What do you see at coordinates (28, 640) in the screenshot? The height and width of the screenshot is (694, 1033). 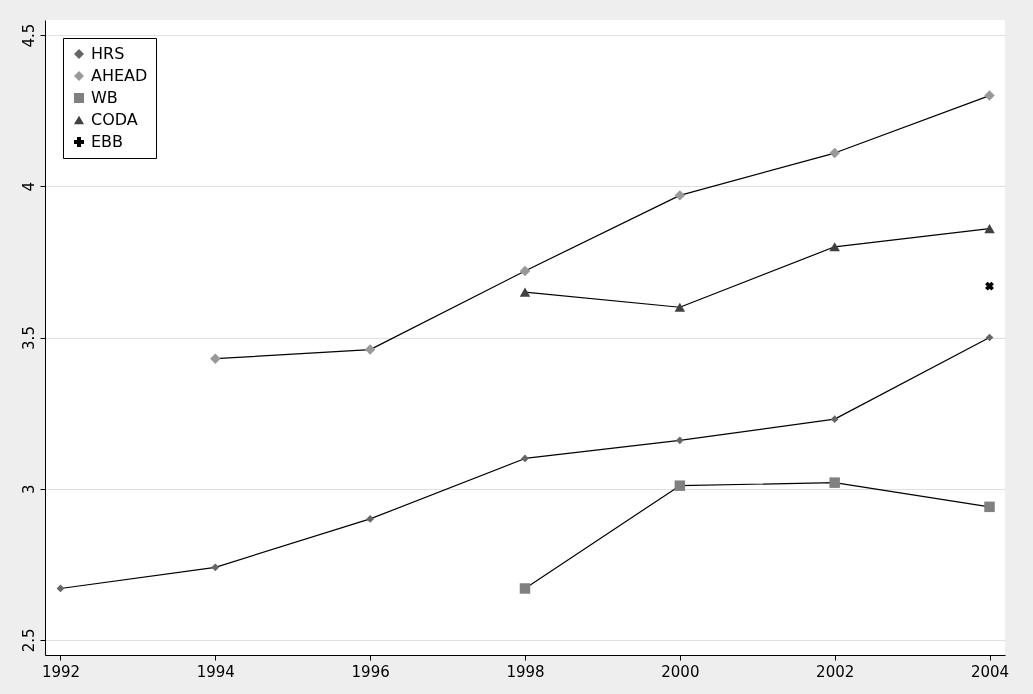 I see `y-tick-label: 2.5` at bounding box center [28, 640].